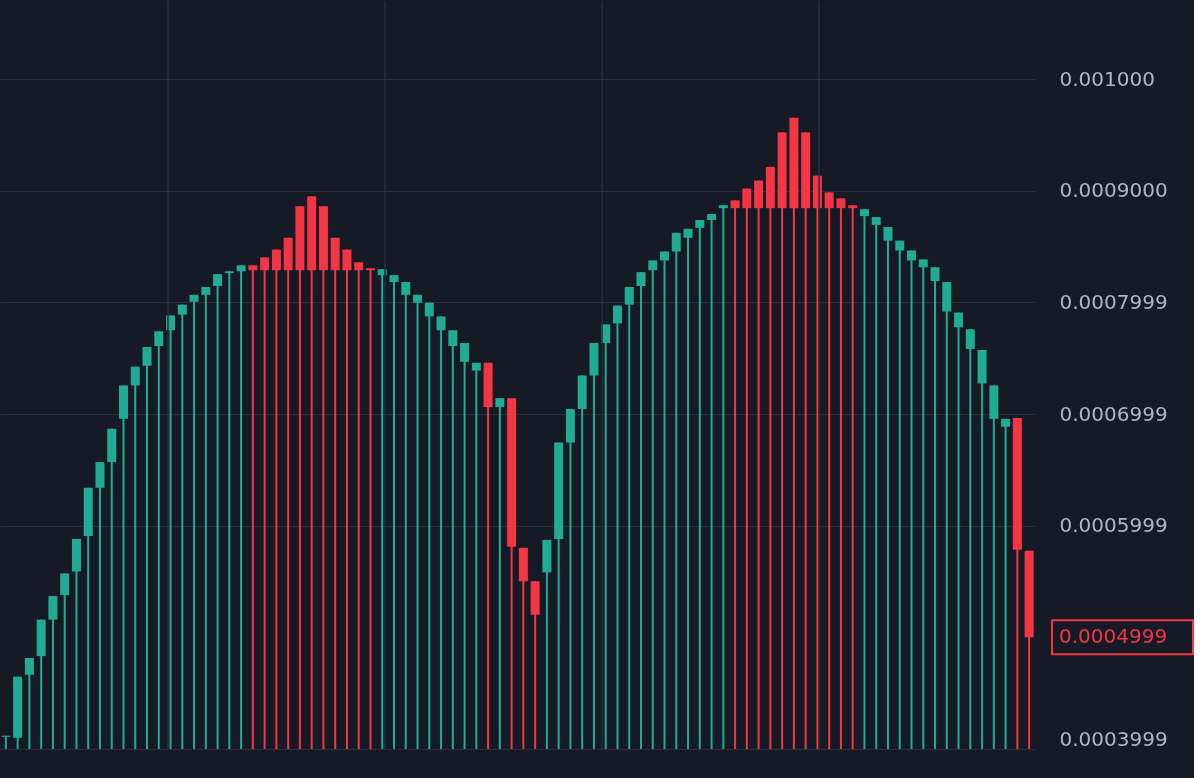  Describe the element at coordinates (1113, 413) in the screenshot. I see `y-tick-label: 0.0006999` at that location.